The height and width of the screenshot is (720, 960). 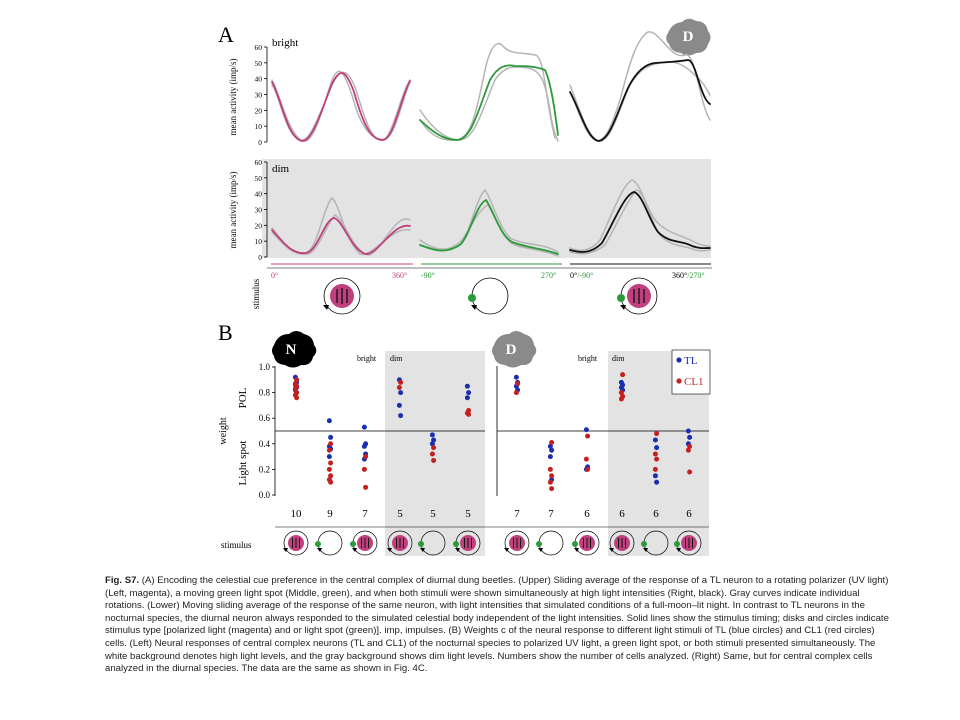 What do you see at coordinates (281, 169) in the screenshot?
I see `row-label-dim: dim` at bounding box center [281, 169].